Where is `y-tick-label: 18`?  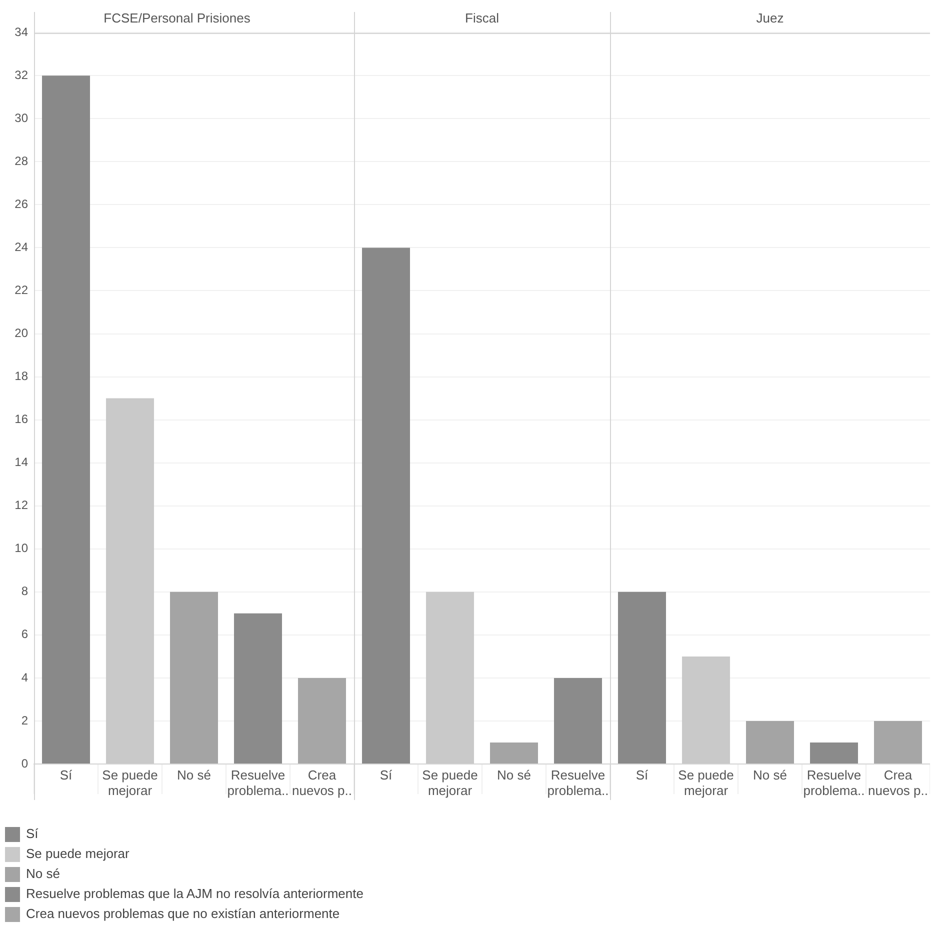 y-tick-label: 18 is located at coordinates (21, 376).